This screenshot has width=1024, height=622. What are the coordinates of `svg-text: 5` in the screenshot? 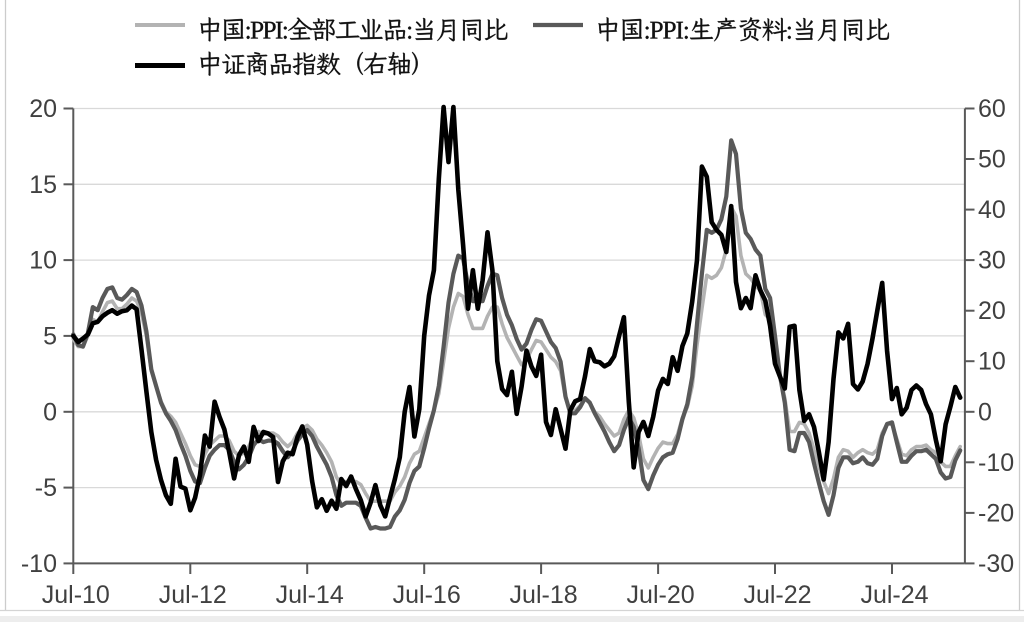 It's located at (50, 336).